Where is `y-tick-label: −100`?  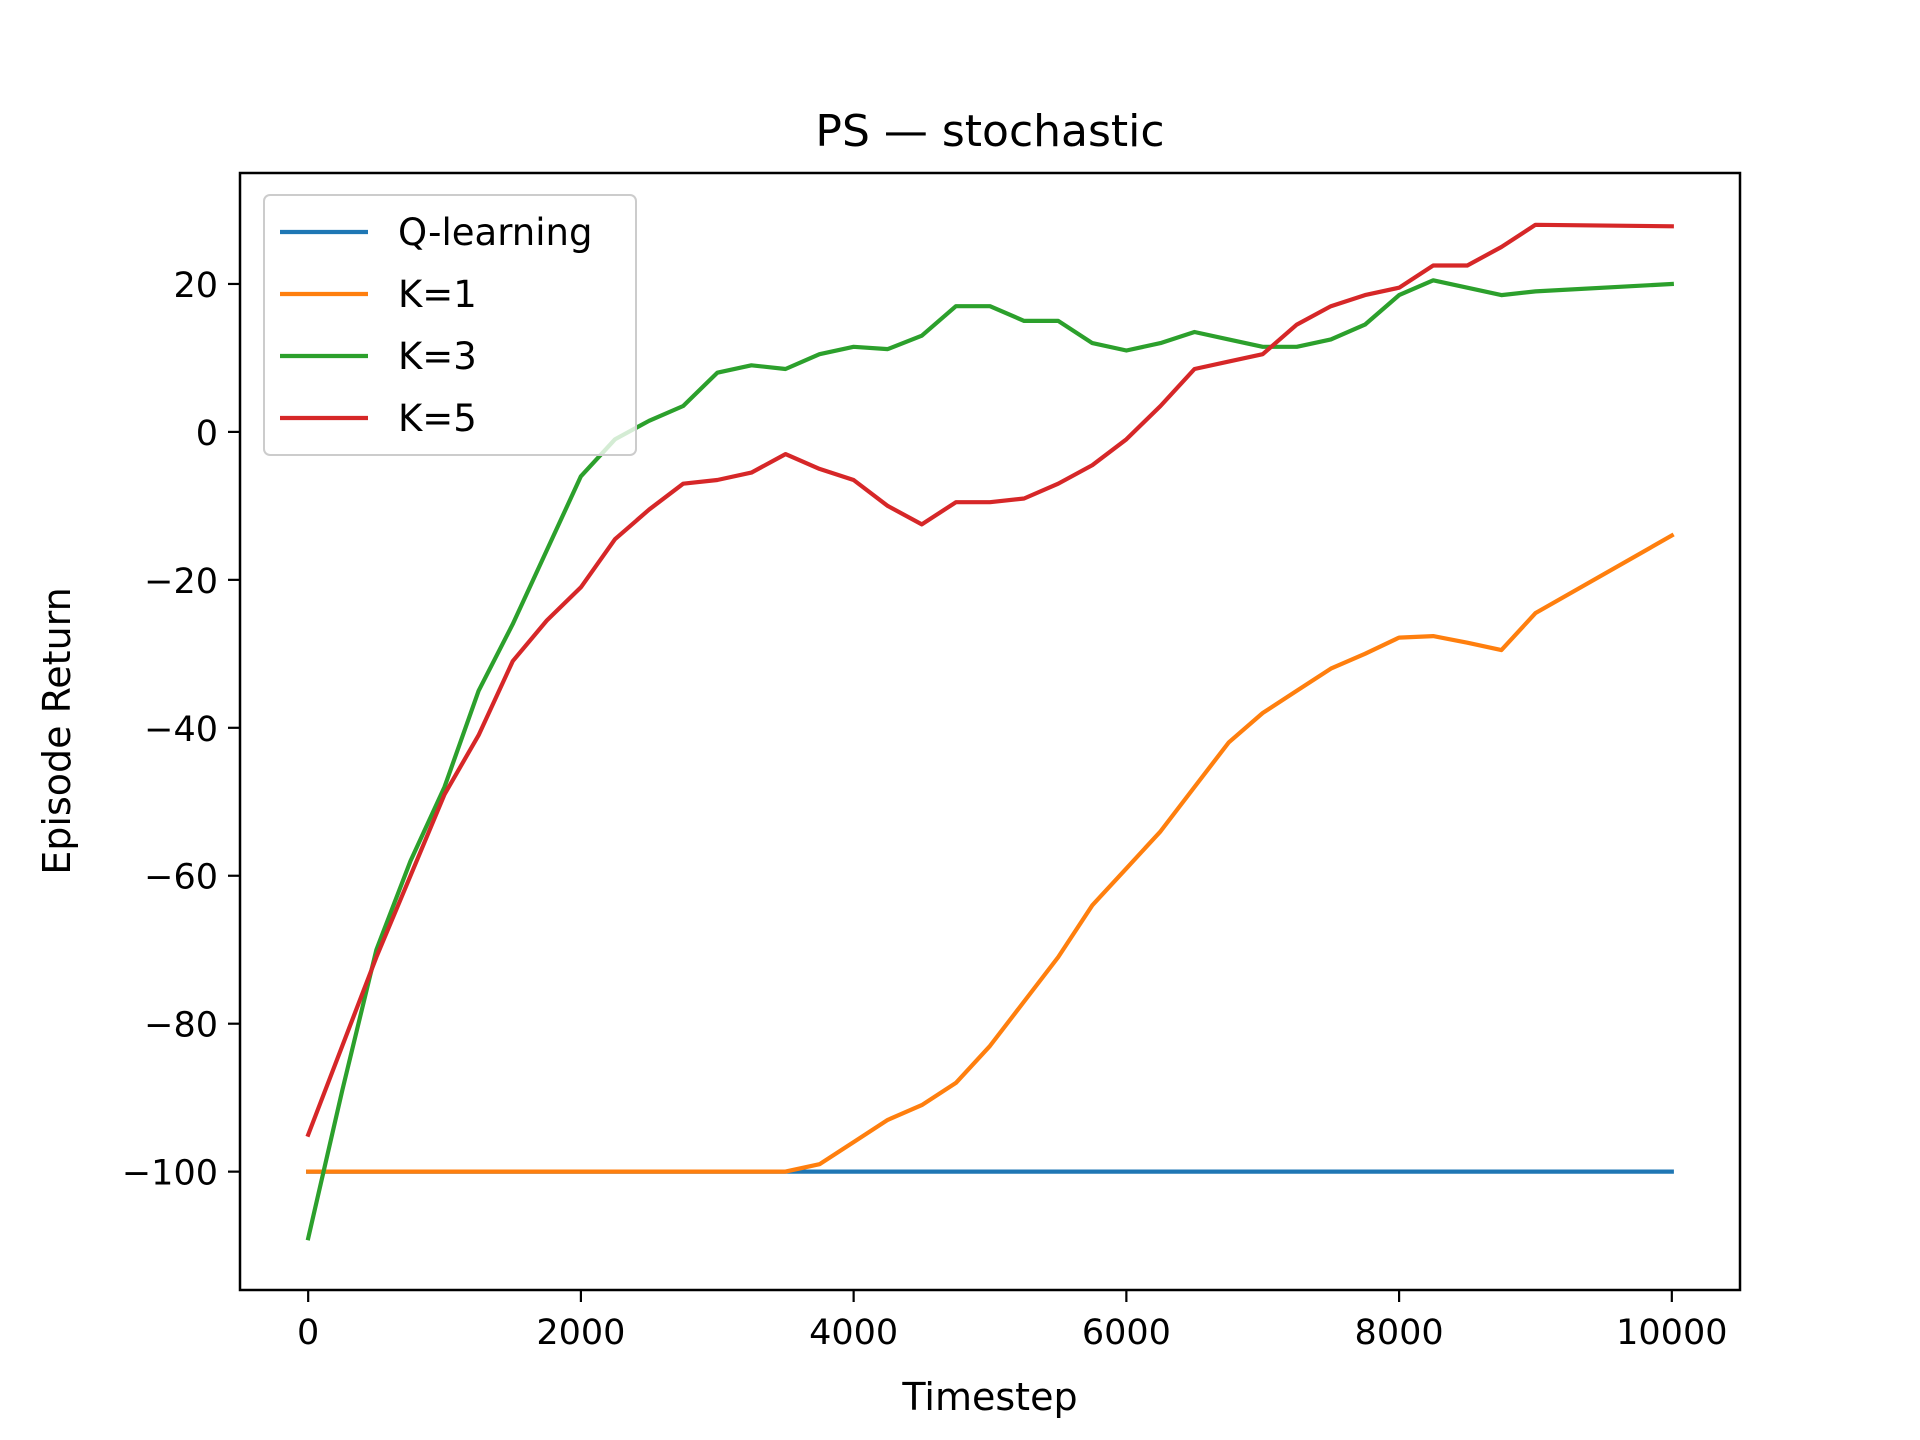 y-tick-label: −100 is located at coordinates (170, 1174).